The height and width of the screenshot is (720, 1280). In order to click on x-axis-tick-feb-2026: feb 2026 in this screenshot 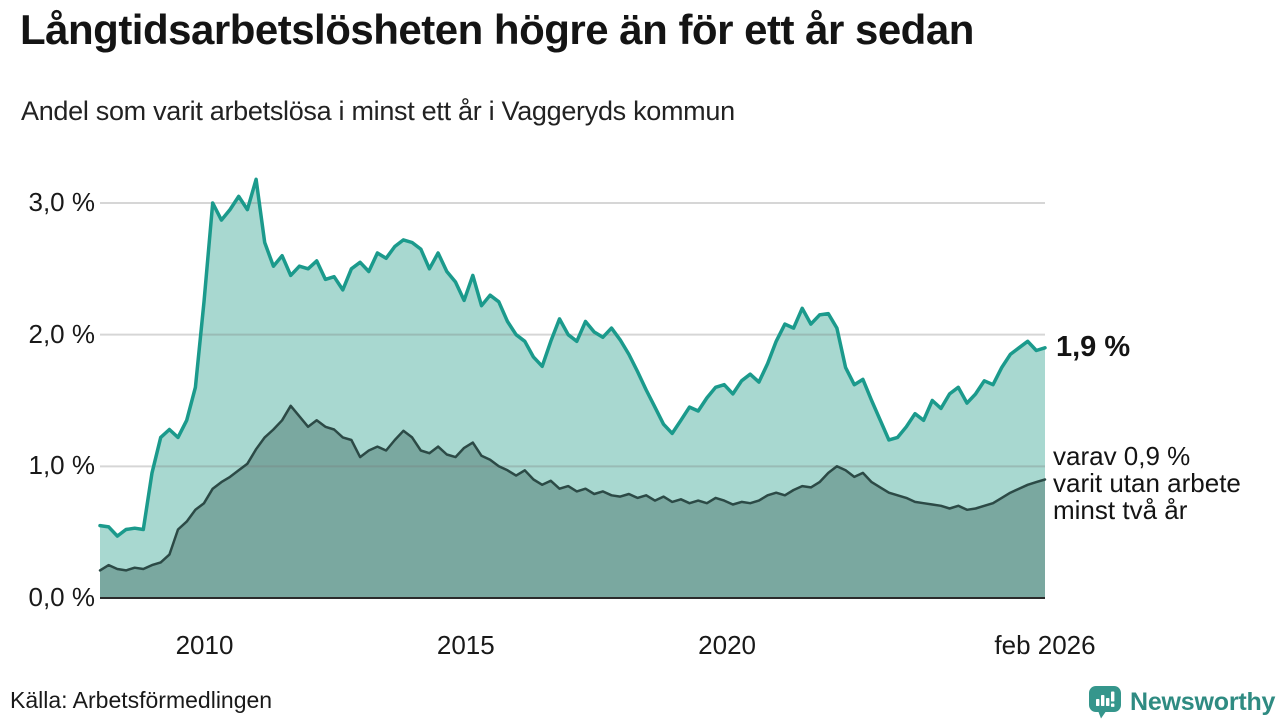, I will do `click(1045, 645)`.